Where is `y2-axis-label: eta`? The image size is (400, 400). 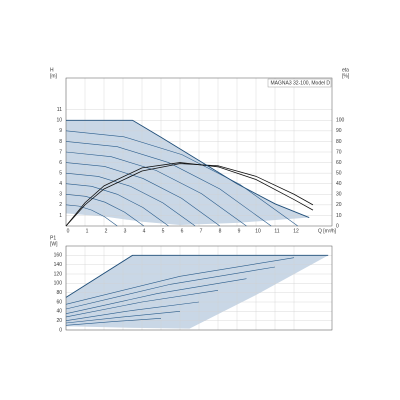
y2-axis-label: eta is located at coordinates (345, 70).